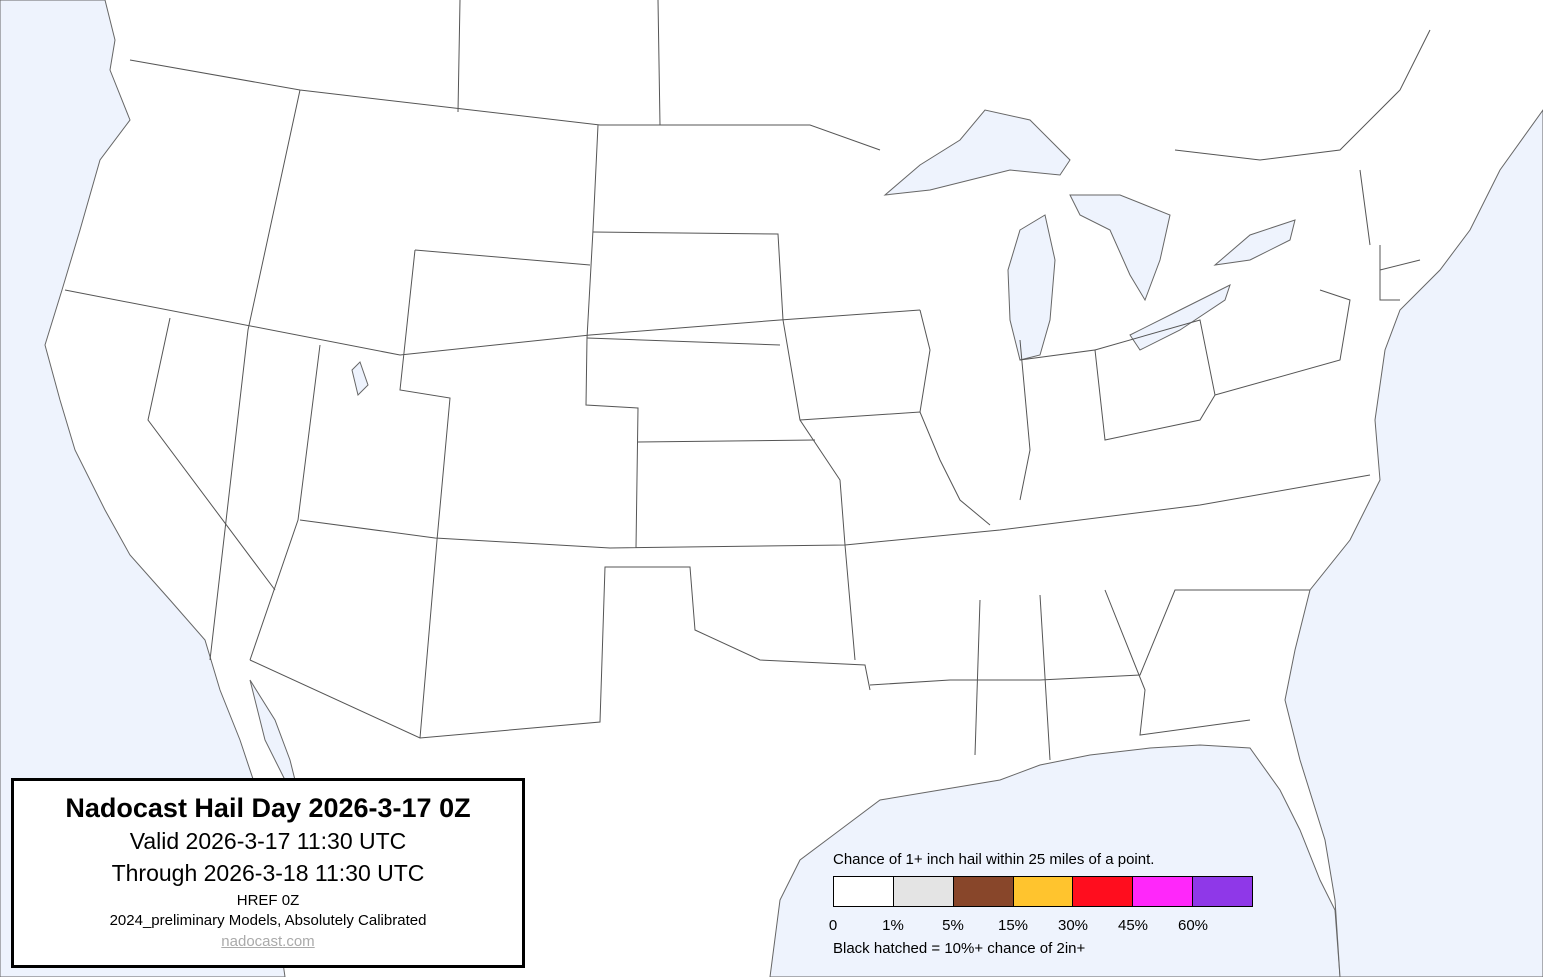 Image resolution: width=1543 pixels, height=977 pixels. I want to click on valid-time: Valid 2026-3-17 11:30 UTC, so click(268, 841).